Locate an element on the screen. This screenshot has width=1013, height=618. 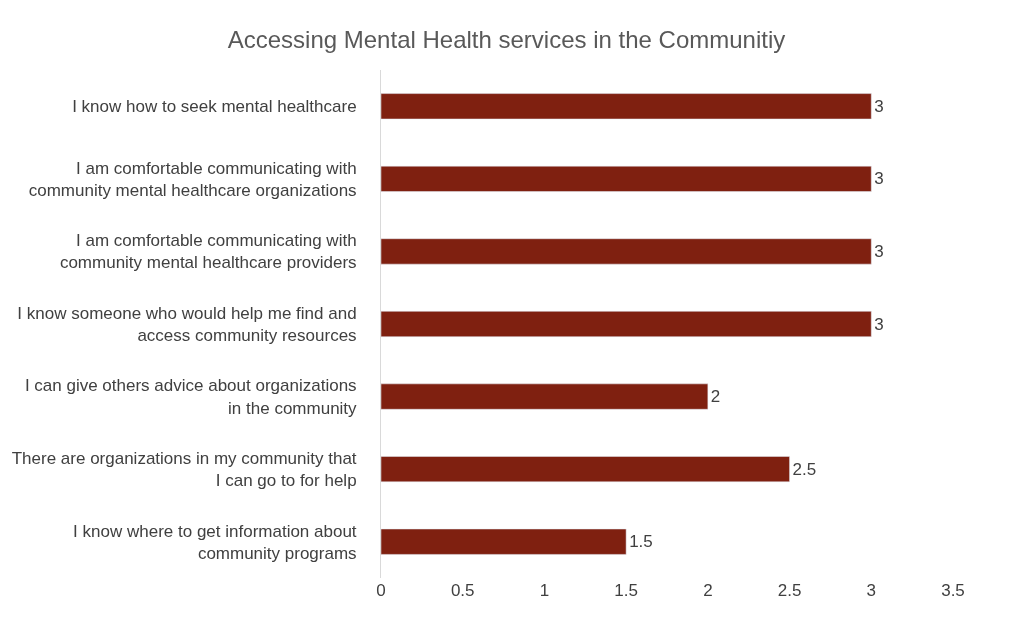
y-tick-label: I know where to get information about community programs is located at coordinates (215, 542).